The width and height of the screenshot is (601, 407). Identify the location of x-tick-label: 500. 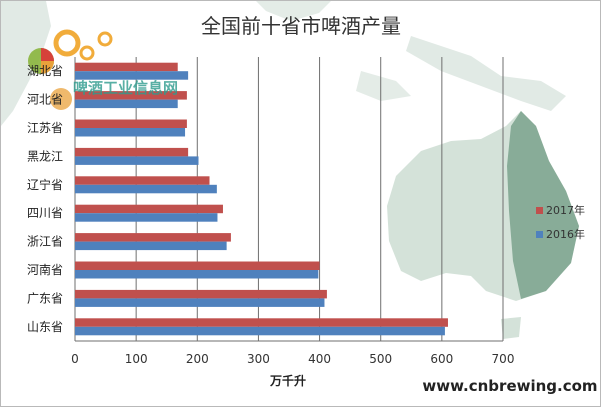
(380, 359).